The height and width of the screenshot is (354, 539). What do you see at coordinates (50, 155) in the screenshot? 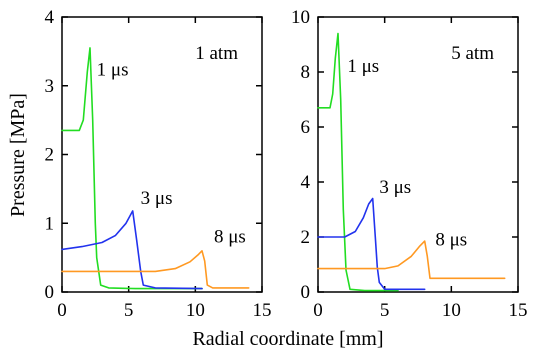
I see `panel-1-y-tick-label: 2` at bounding box center [50, 155].